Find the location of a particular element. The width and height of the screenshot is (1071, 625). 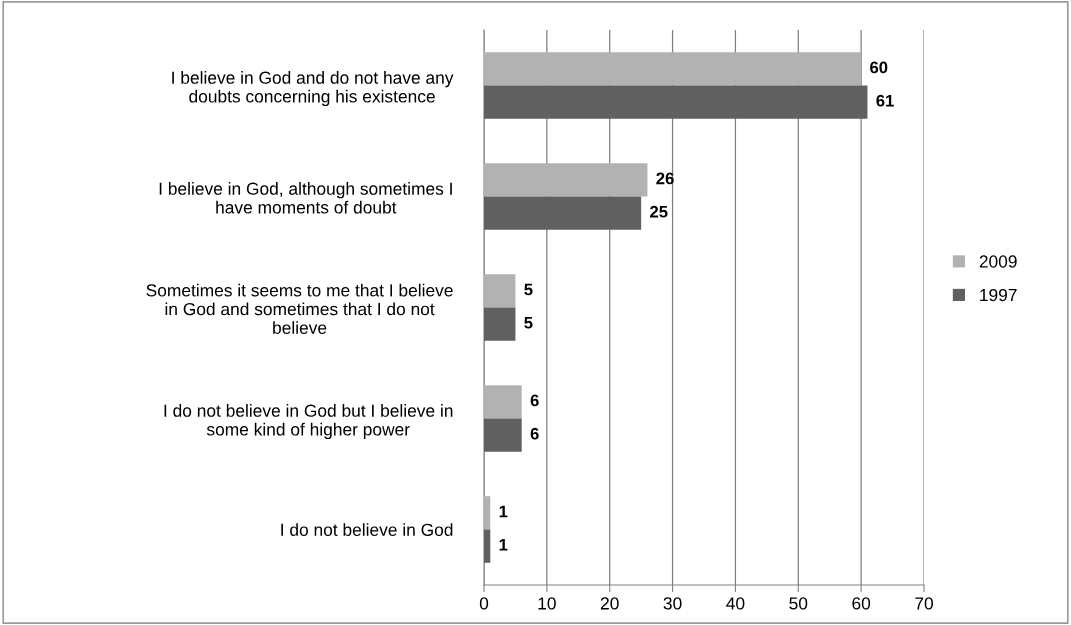

x-tick-label: 60 is located at coordinates (861, 603).